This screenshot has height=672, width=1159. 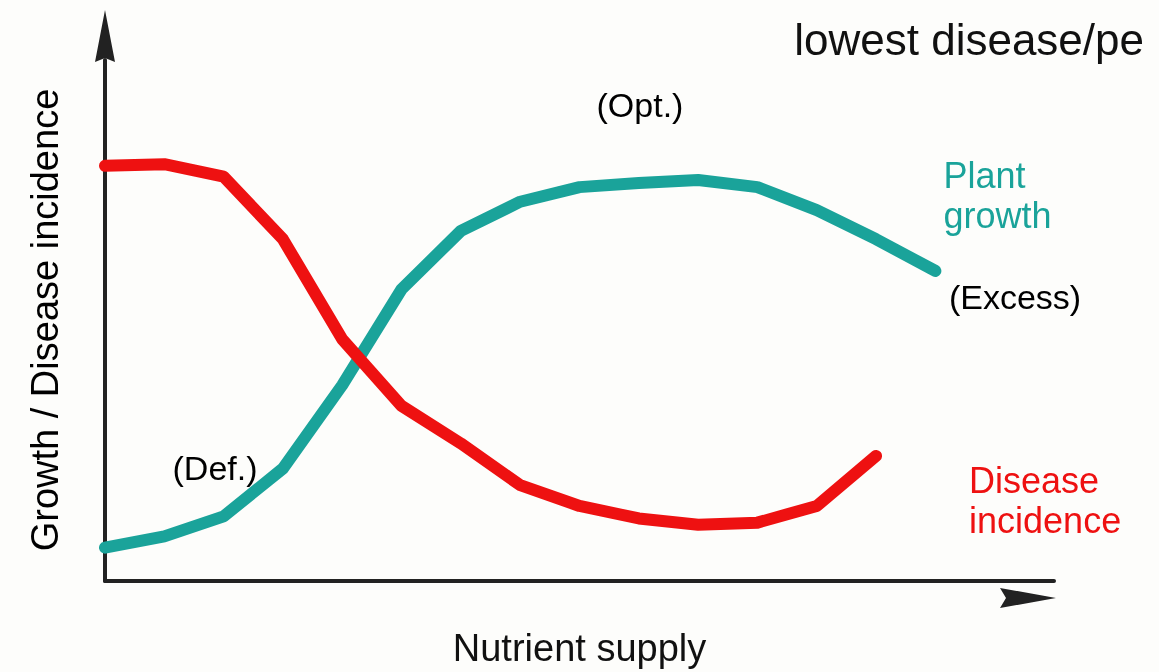 What do you see at coordinates (969, 39) in the screenshot?
I see `chart-title: lowest disease/pe` at bounding box center [969, 39].